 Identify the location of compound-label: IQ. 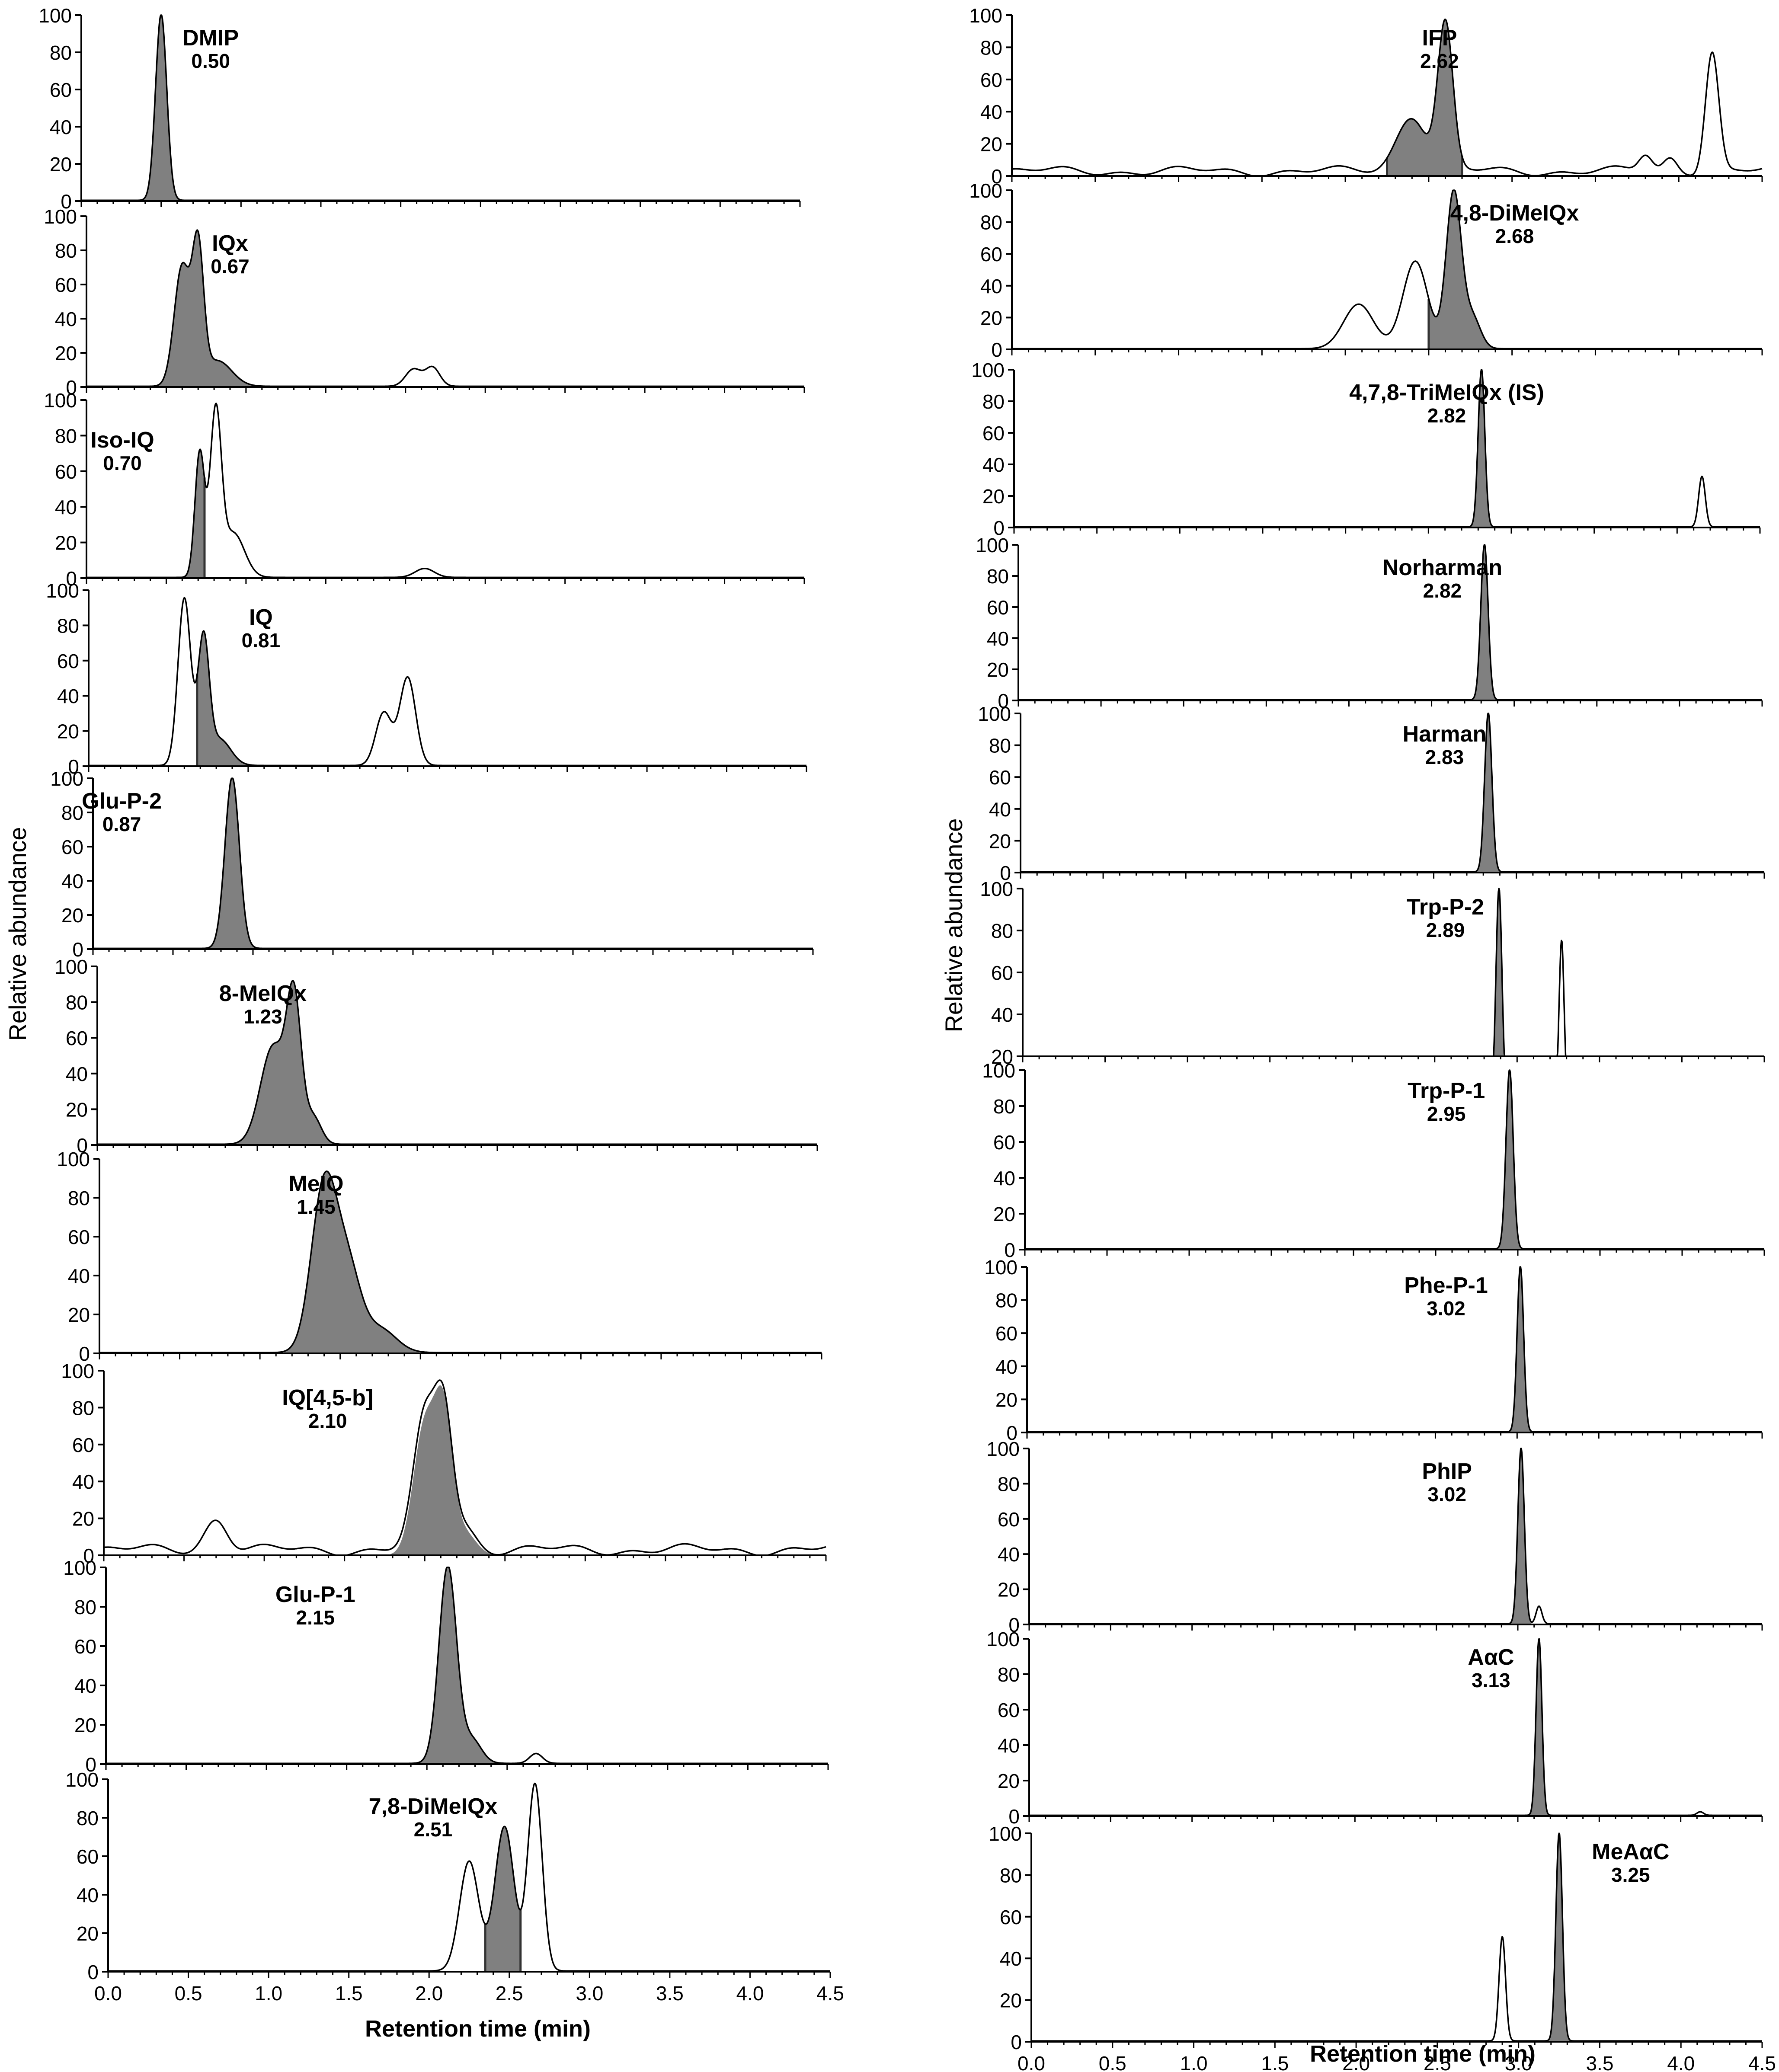
(261, 617).